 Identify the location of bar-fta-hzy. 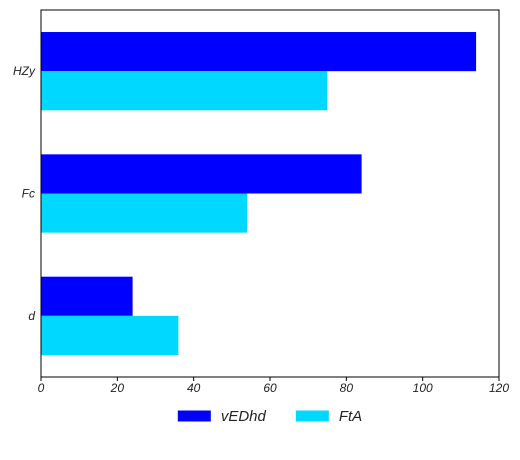
(184, 91).